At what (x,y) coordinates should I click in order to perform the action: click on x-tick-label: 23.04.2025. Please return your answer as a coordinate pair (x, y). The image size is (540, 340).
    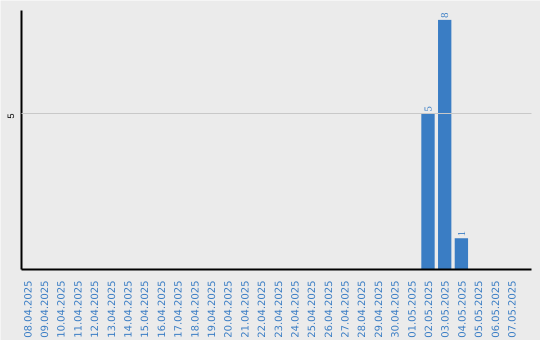
    Looking at the image, I should click on (279, 309).